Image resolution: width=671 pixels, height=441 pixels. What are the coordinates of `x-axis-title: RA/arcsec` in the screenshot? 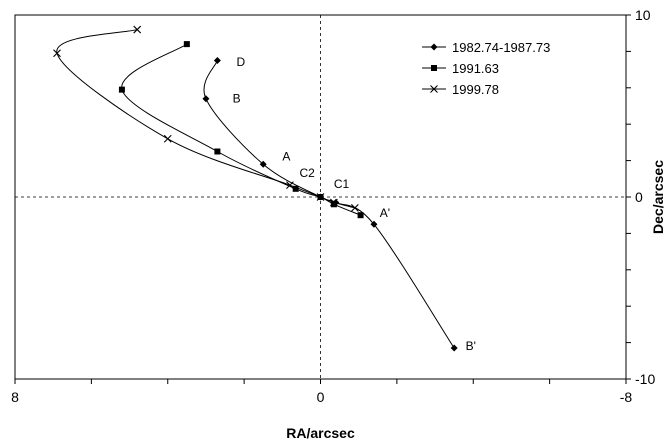 It's located at (320, 433).